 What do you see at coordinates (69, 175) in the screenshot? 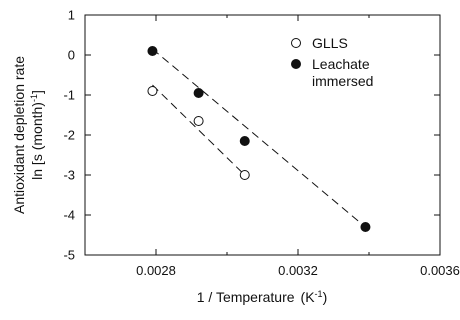
I see `y-tick-label: -3` at bounding box center [69, 175].